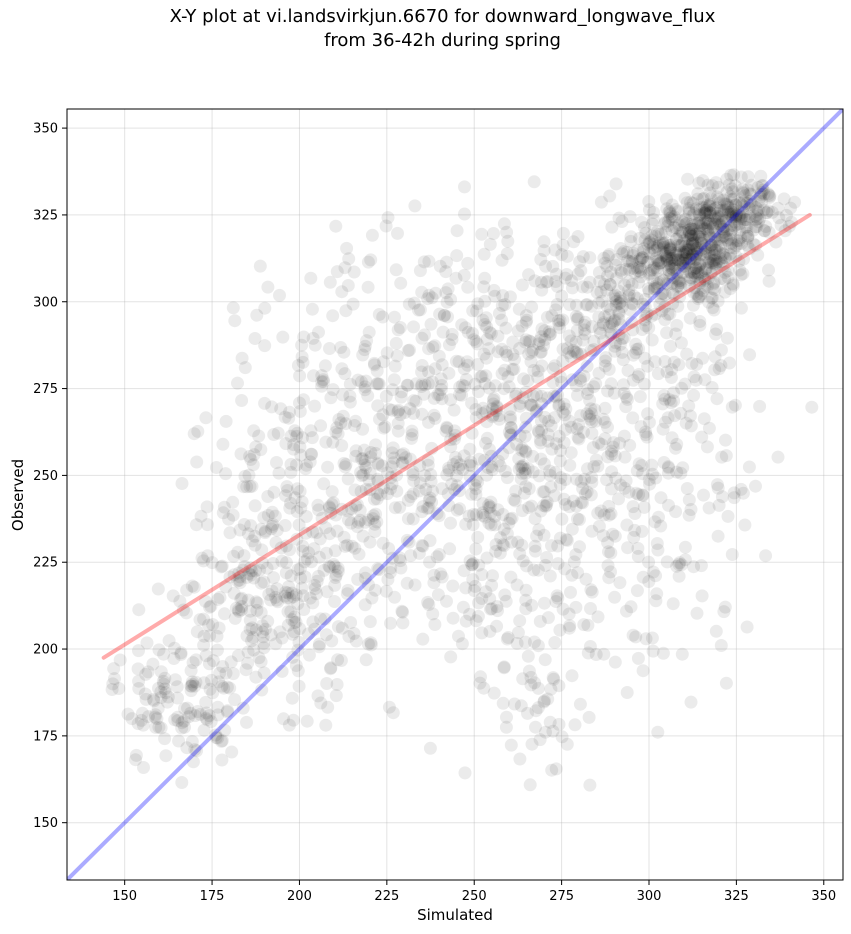 Image resolution: width=851 pixels, height=934 pixels. What do you see at coordinates (124, 896) in the screenshot?
I see `x-tick-label: 150` at bounding box center [124, 896].